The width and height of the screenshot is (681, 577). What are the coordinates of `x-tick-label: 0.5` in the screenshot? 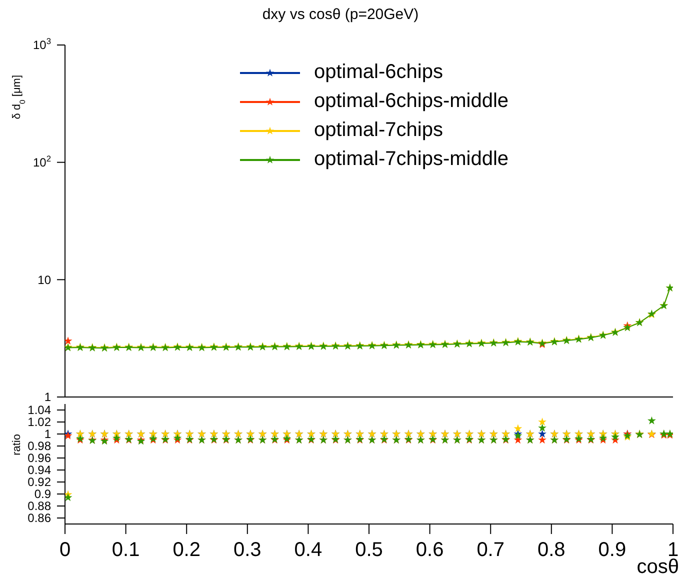 It's located at (369, 550).